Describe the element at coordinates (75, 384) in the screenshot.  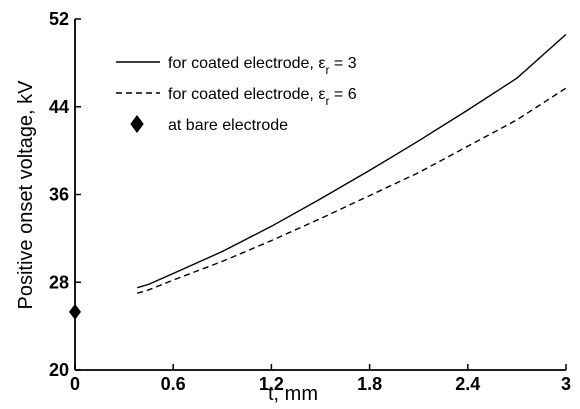
I see `x-tick-label: 0` at that location.